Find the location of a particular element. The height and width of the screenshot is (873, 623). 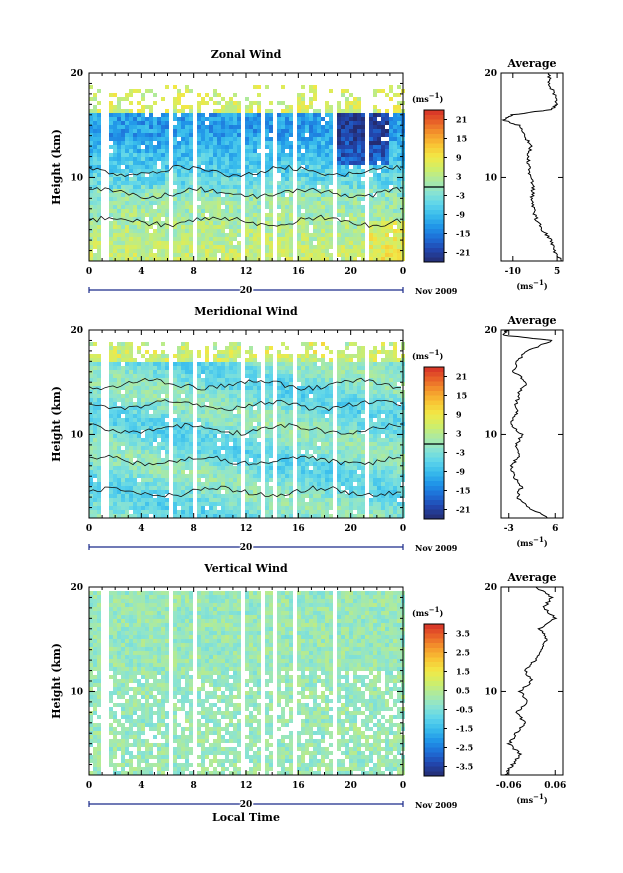

profile-x-tick-label: -10 is located at coordinates (513, 272).